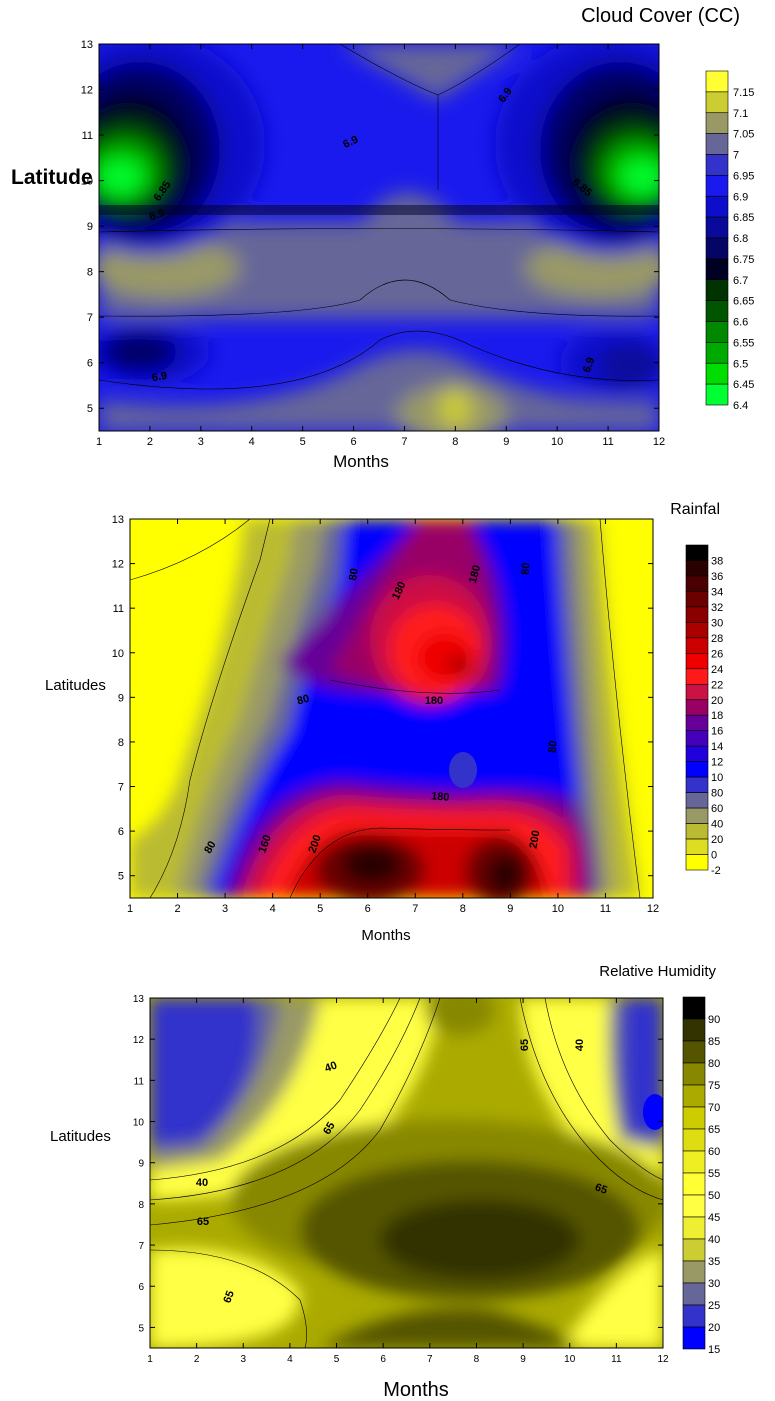 The height and width of the screenshot is (1401, 775). Describe the element at coordinates (717, 561) in the screenshot. I see `legend-label: 38` at that location.